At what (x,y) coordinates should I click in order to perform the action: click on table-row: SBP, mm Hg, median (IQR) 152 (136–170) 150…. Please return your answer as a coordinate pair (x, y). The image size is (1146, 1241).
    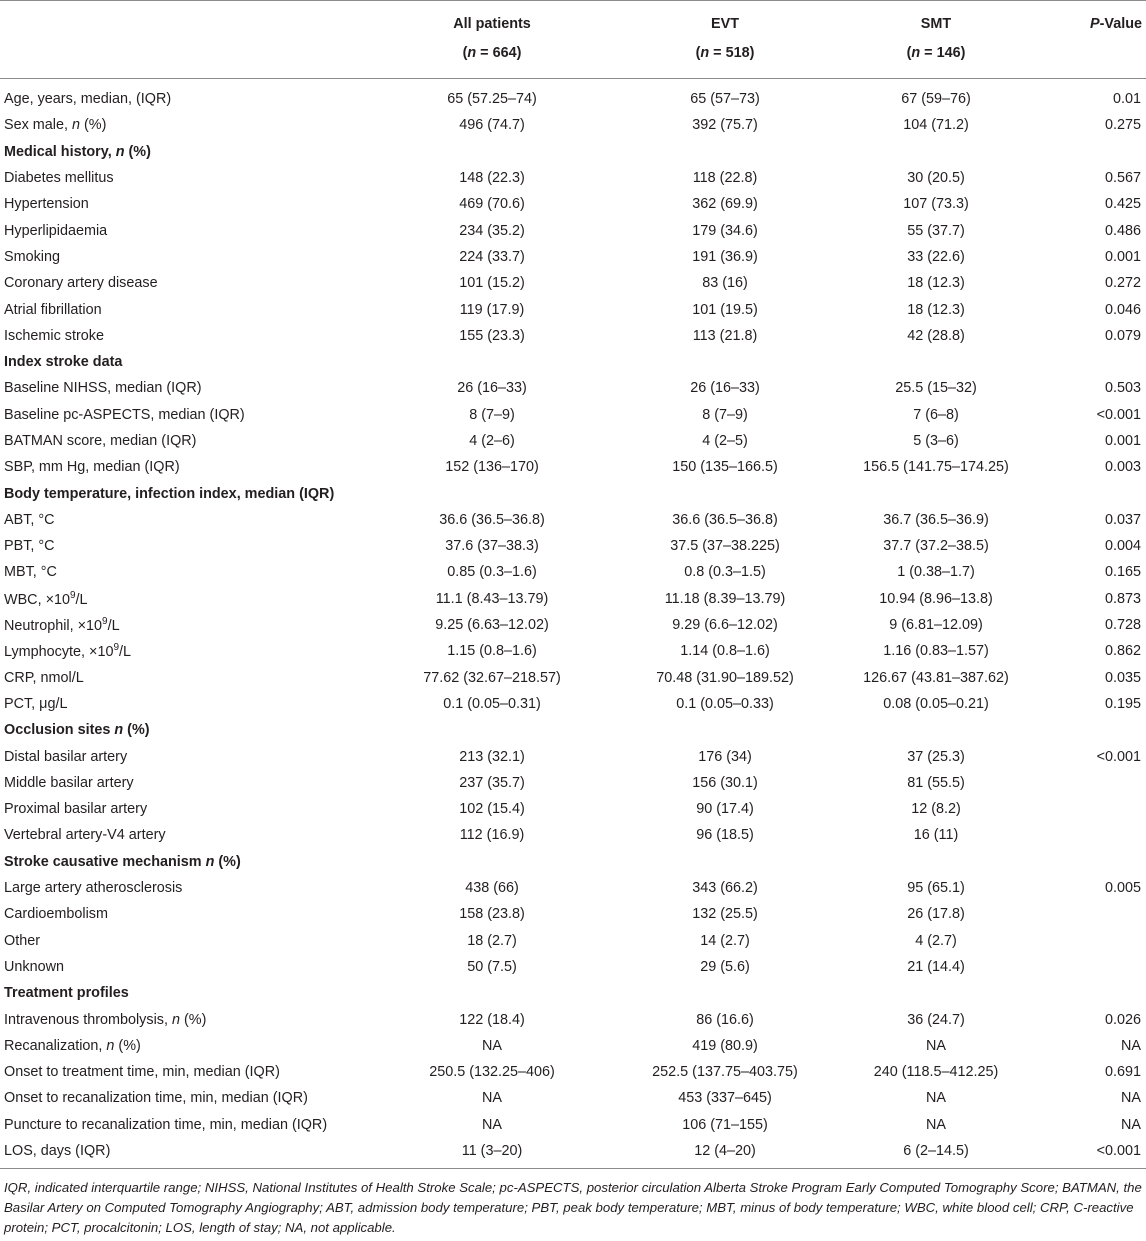
    Looking at the image, I should click on (573, 467).